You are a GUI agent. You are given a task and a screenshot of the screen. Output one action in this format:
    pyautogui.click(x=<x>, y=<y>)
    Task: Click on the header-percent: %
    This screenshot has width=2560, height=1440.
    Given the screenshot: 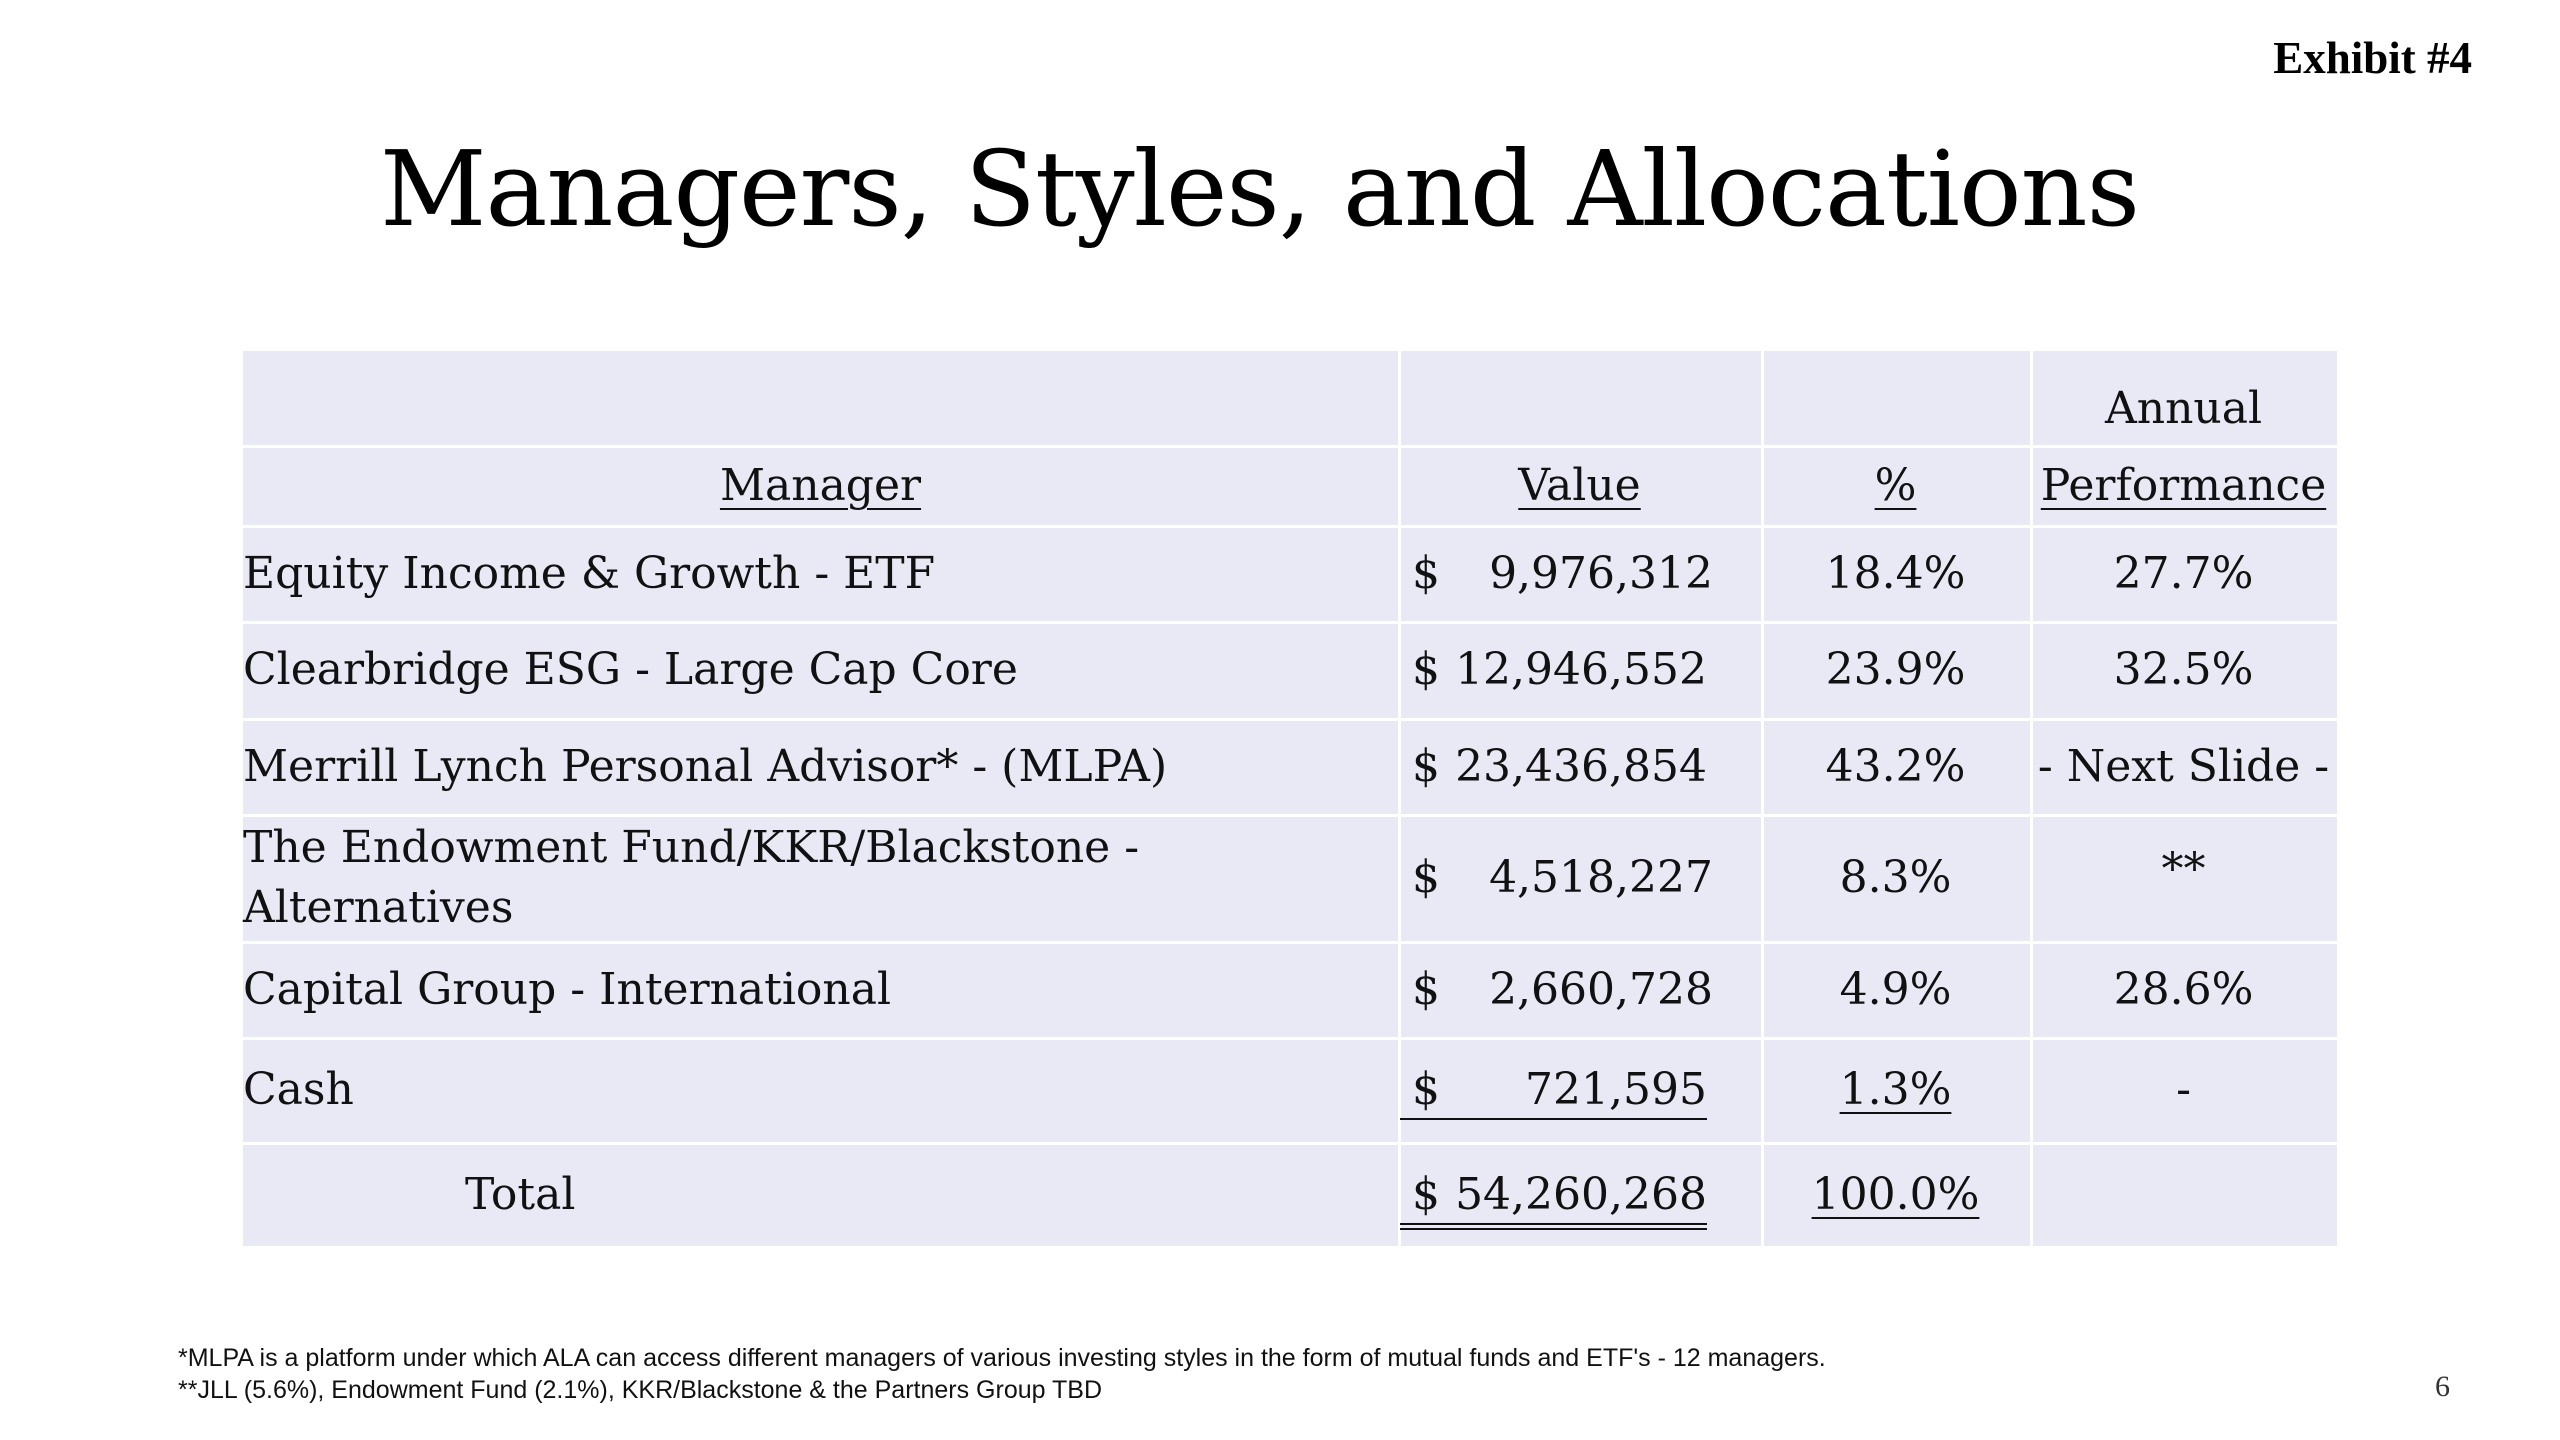 What is the action you would take?
    pyautogui.click(x=1895, y=485)
    